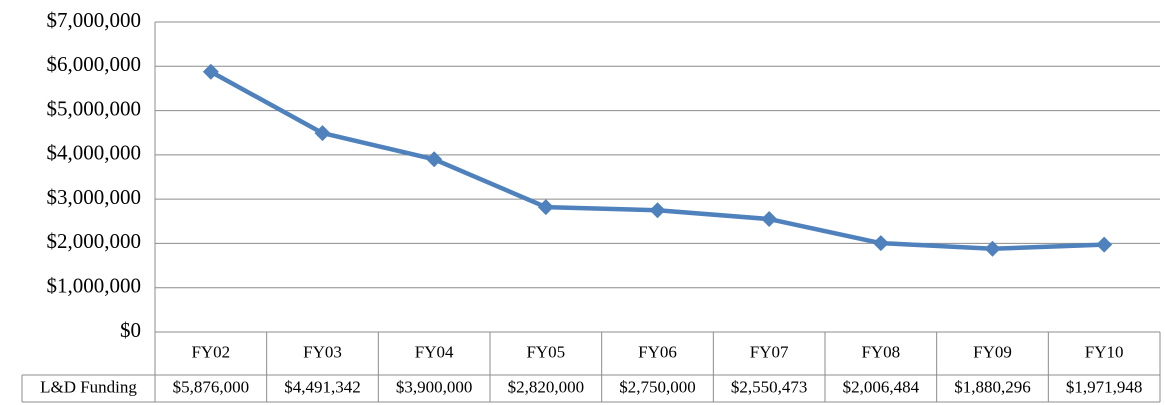  Describe the element at coordinates (94, 20) in the screenshot. I see `y-tick-label: $7,000,000` at that location.